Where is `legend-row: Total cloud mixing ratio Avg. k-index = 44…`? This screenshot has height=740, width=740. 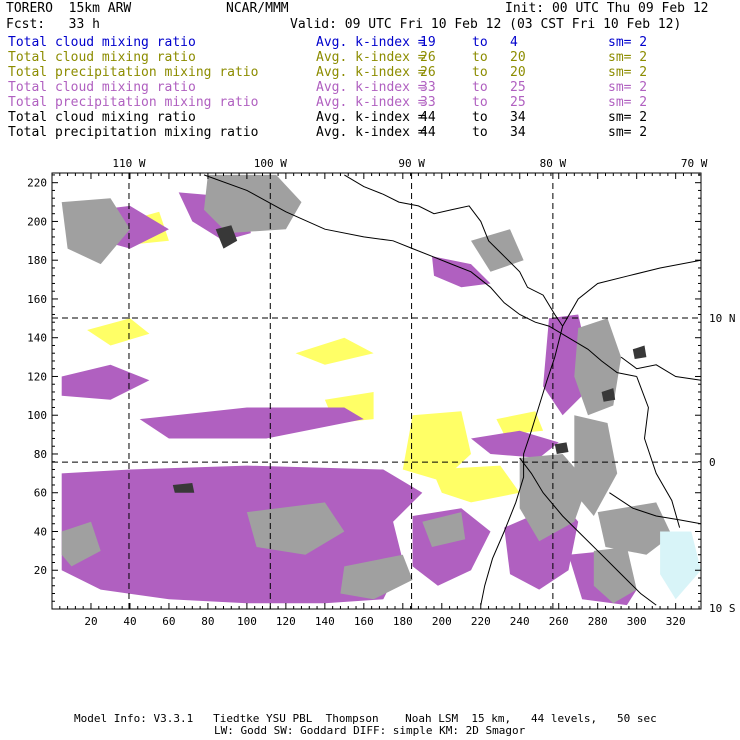
legend-row: Total cloud mixing ratio Avg. k-index = 44… is located at coordinates (368, 118).